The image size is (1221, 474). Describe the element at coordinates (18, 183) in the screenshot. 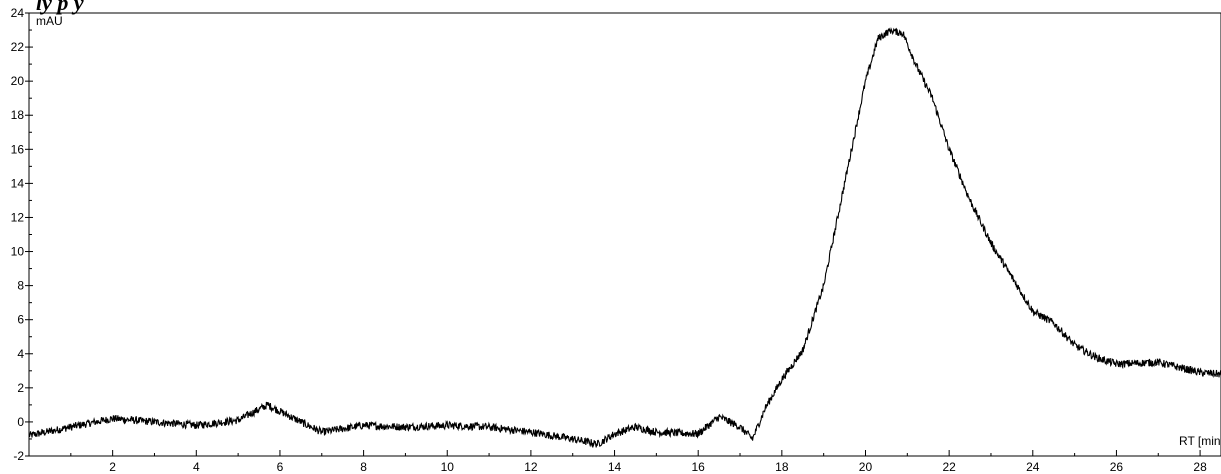

I see `y-tick-label: 14` at that location.